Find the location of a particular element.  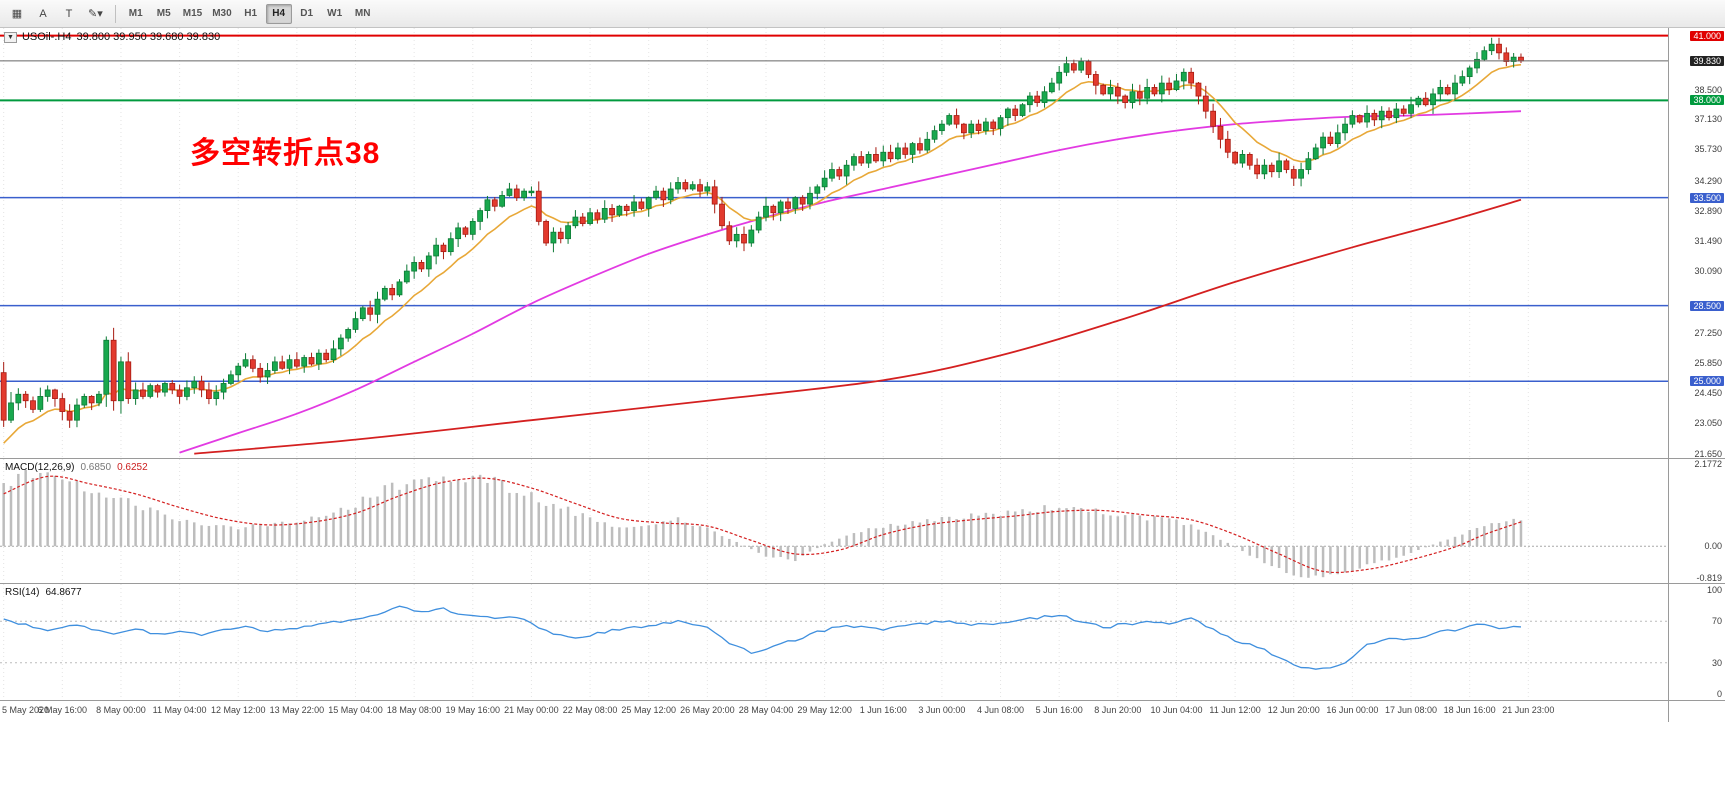

timeframe-button-h1: H1 is located at coordinates (251, 13).